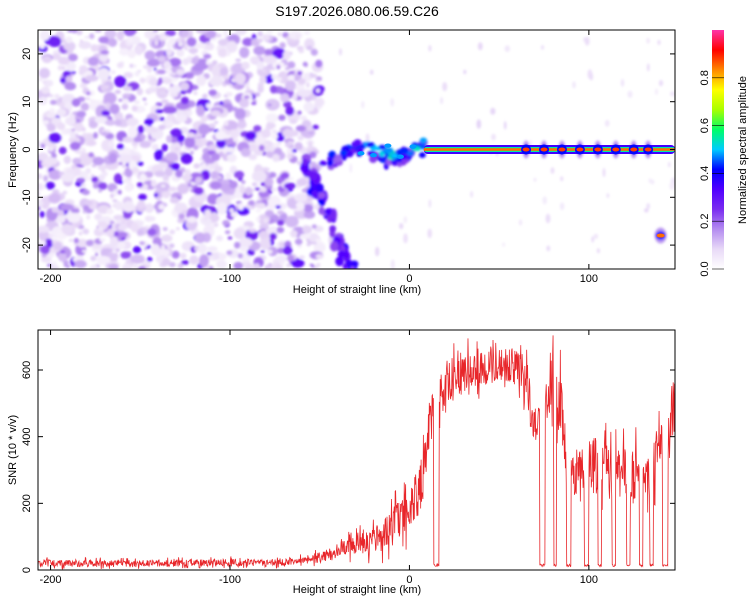 This screenshot has height=605, width=750. I want to click on transition-core-spot, so click(388, 145).